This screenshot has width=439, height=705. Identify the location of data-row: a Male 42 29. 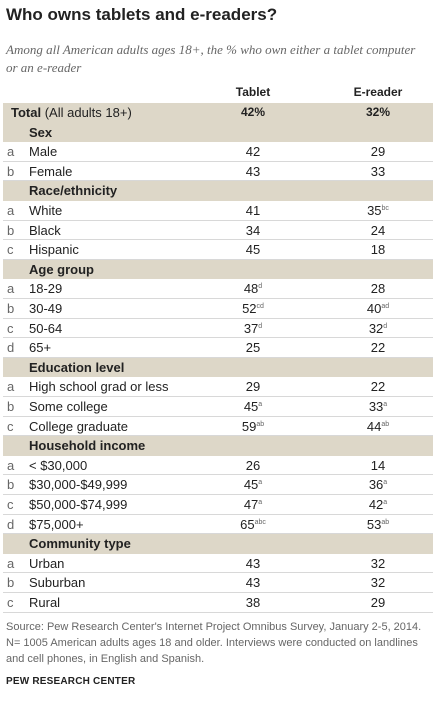
(218, 152).